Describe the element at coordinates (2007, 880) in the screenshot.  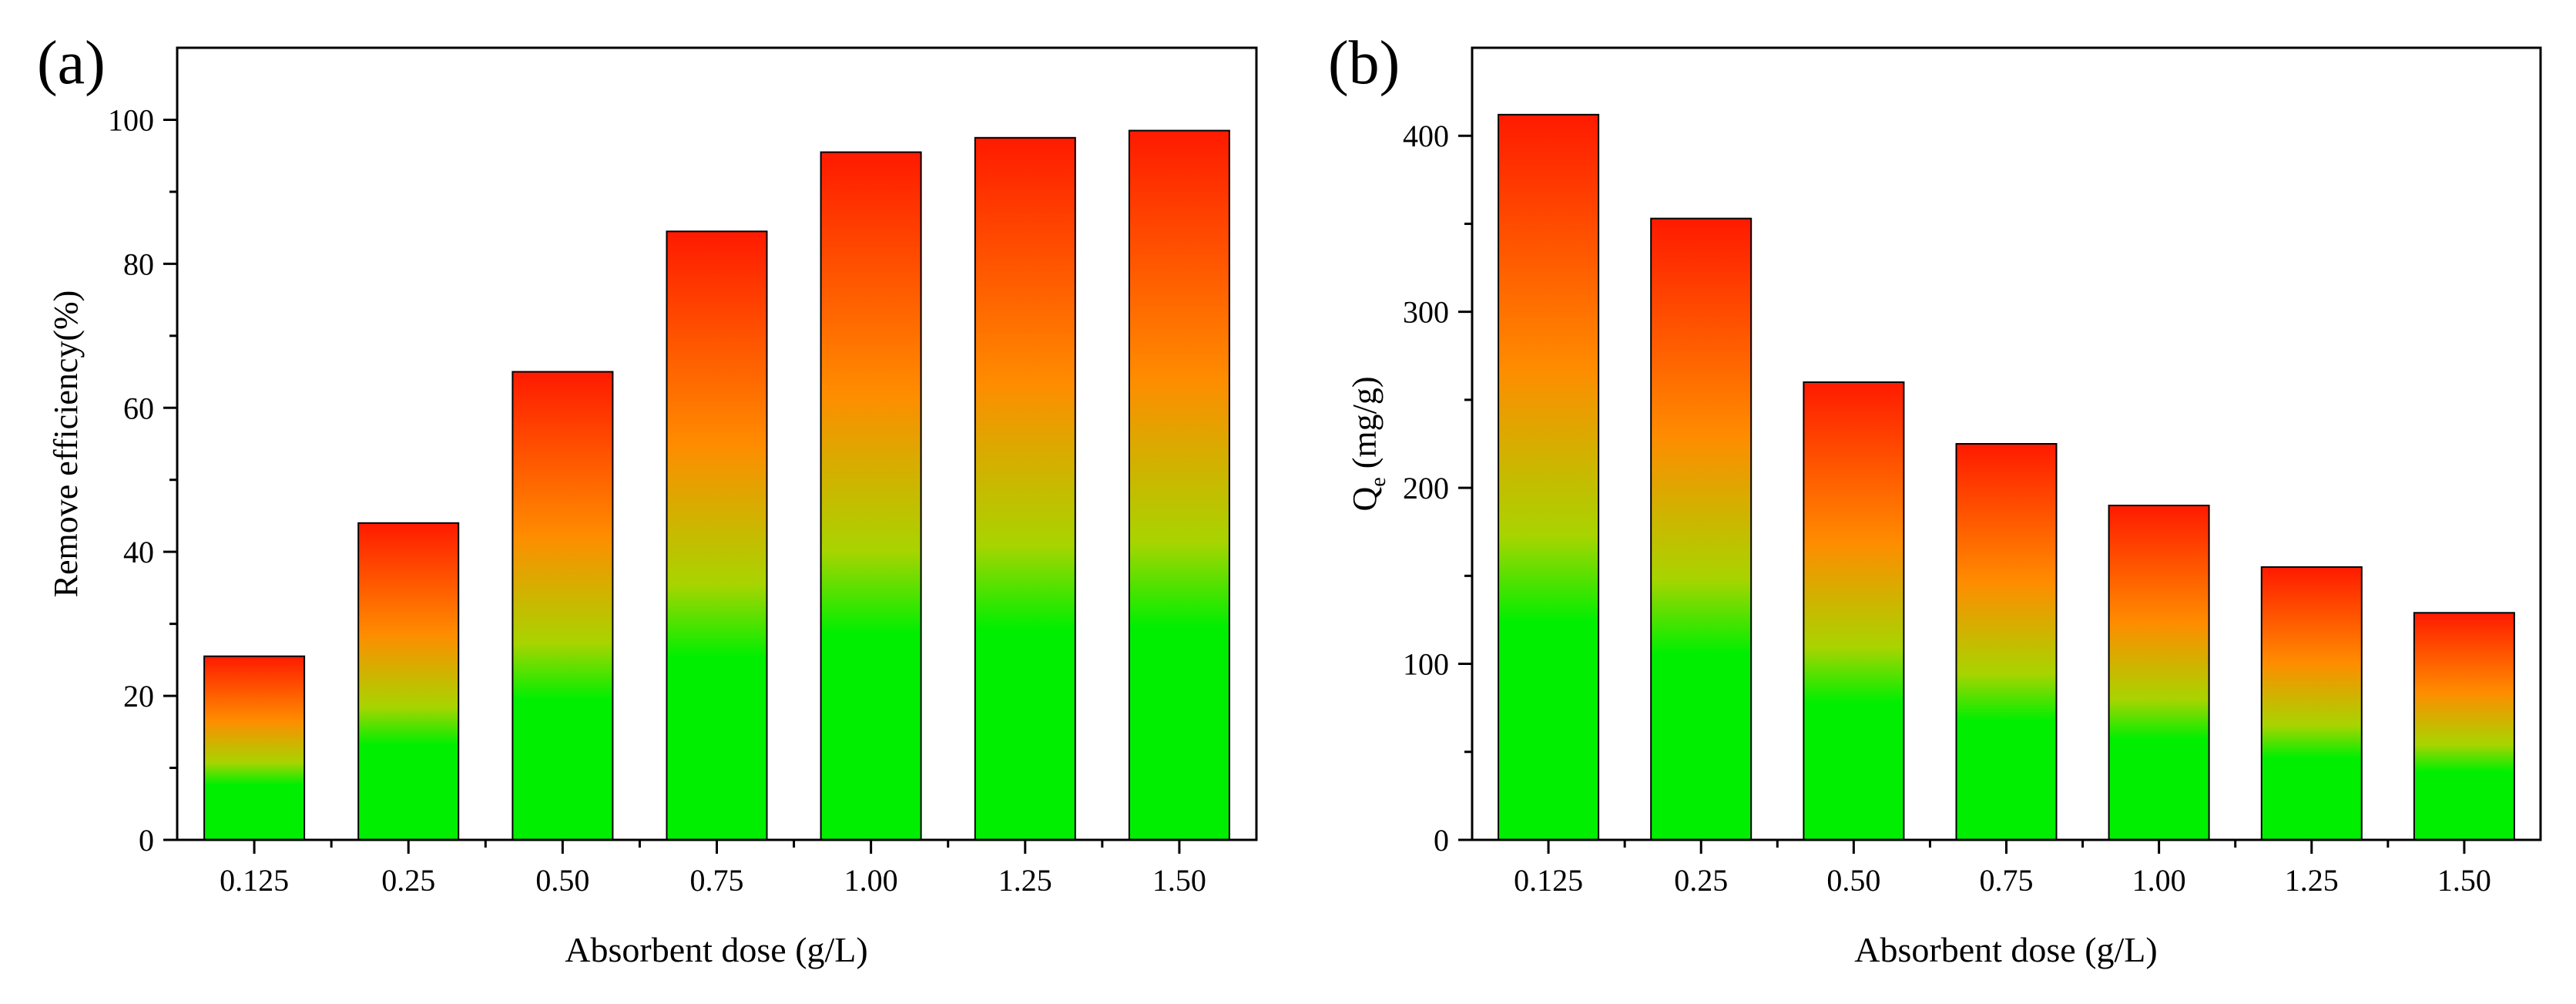
I see `panel-b-x-tick-label: 0.75` at that location.